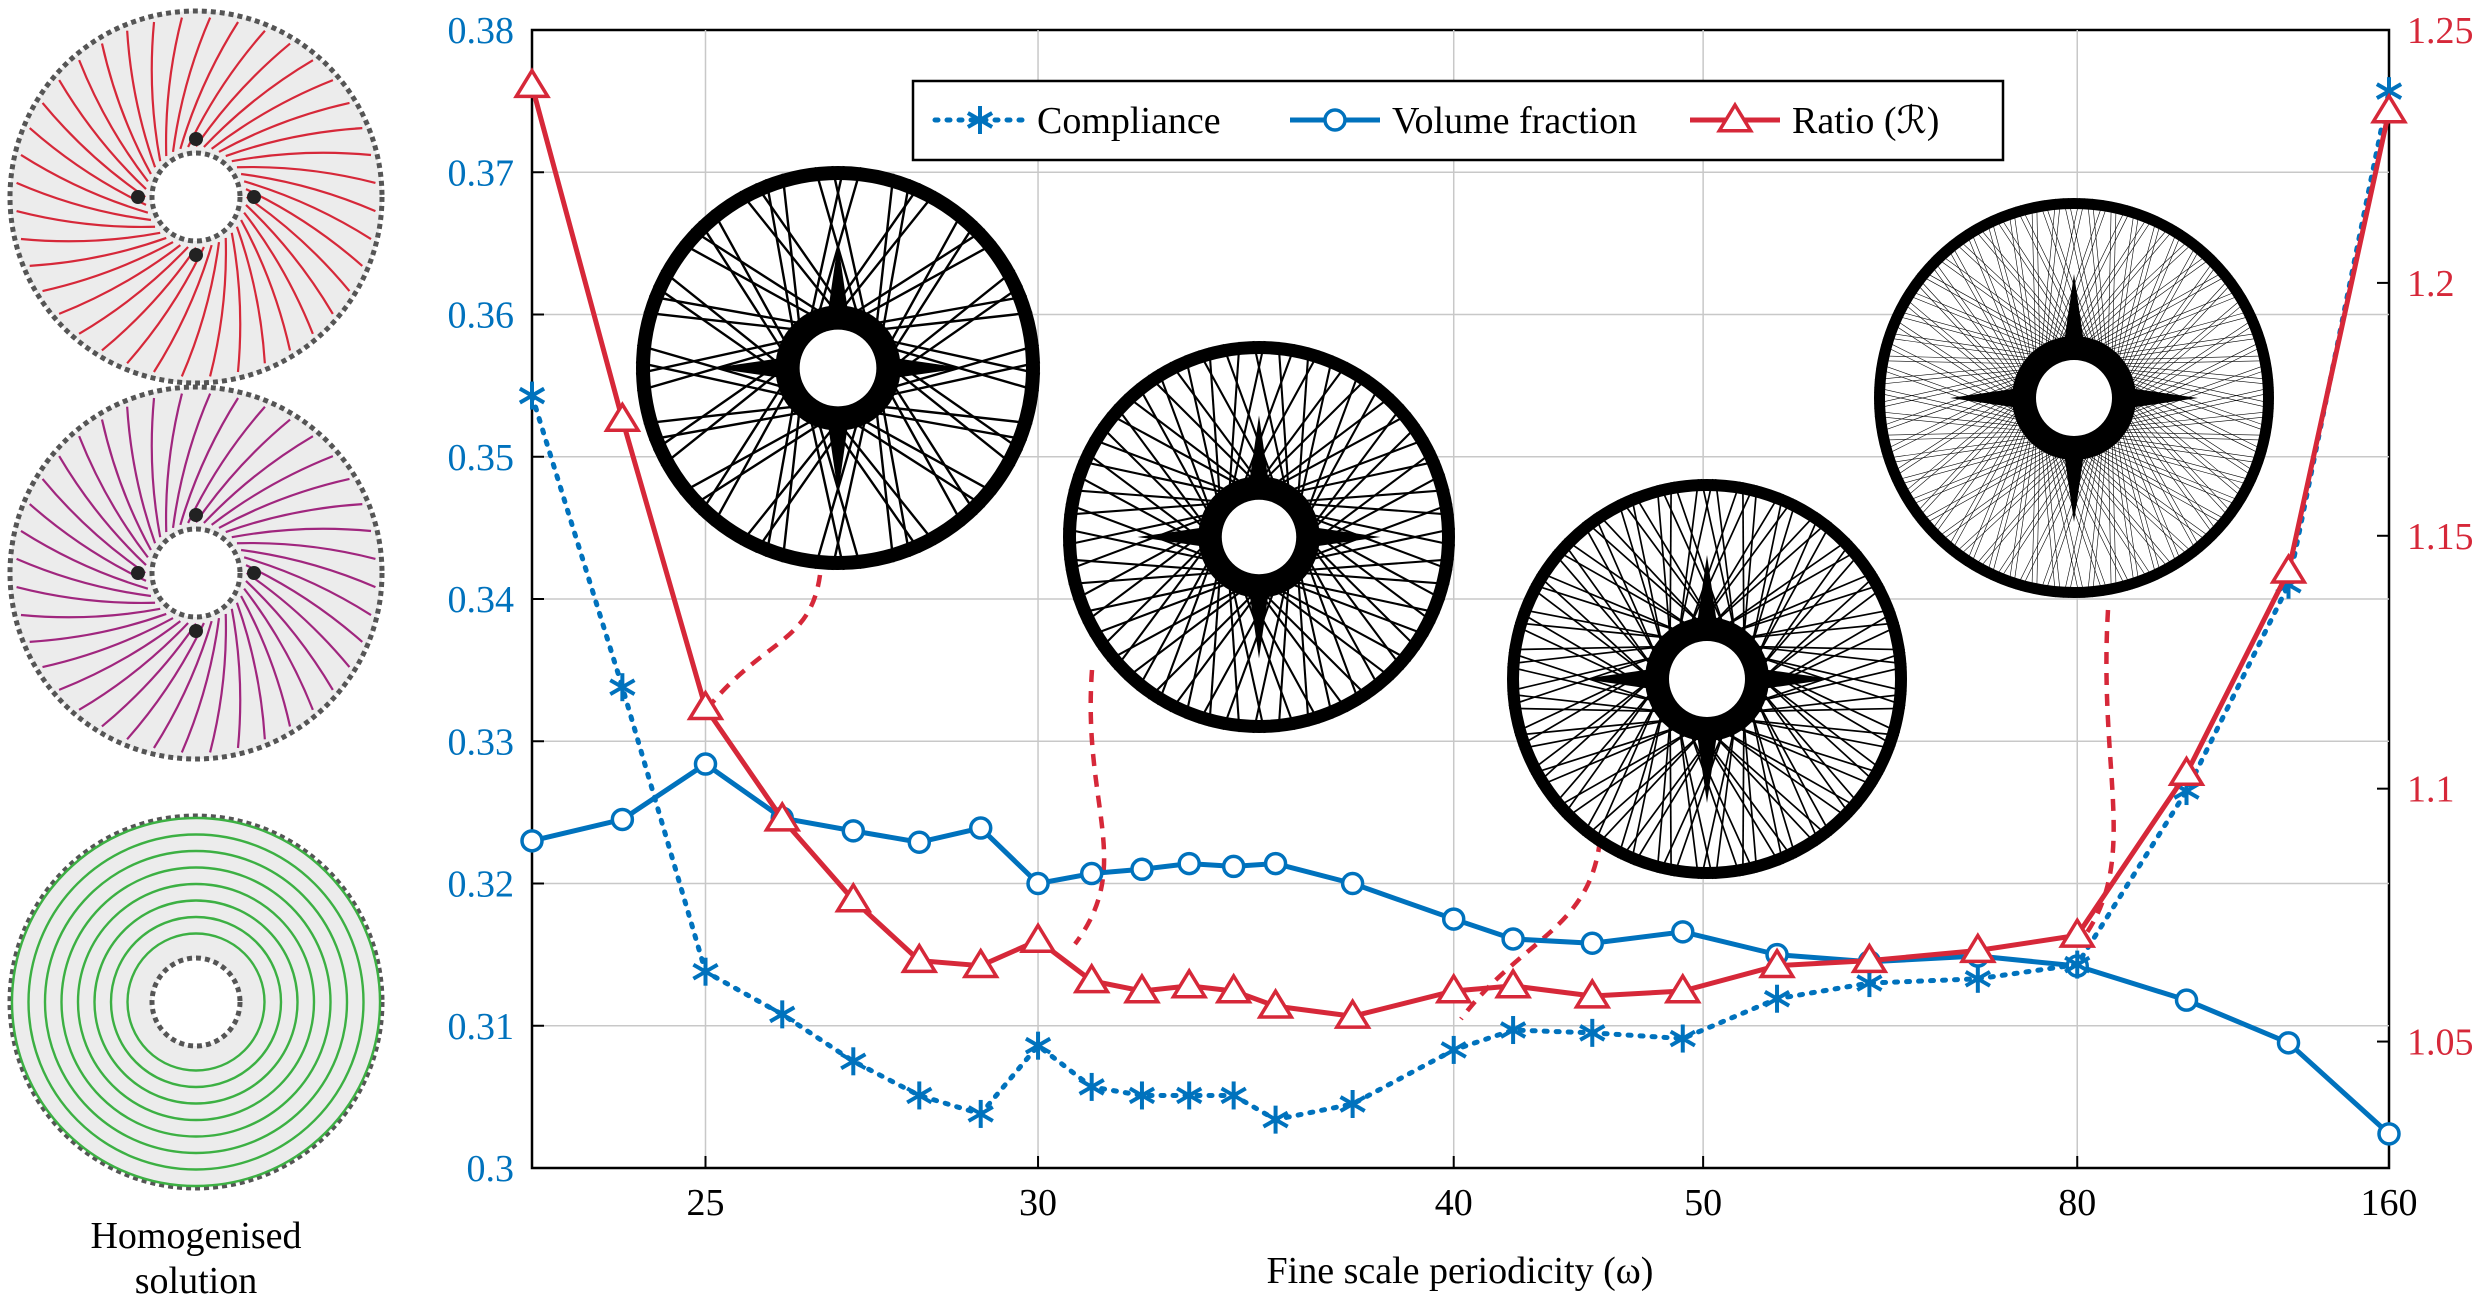 The image size is (2491, 1302). I want to click on x-tick-label: 30, so click(1038, 1203).